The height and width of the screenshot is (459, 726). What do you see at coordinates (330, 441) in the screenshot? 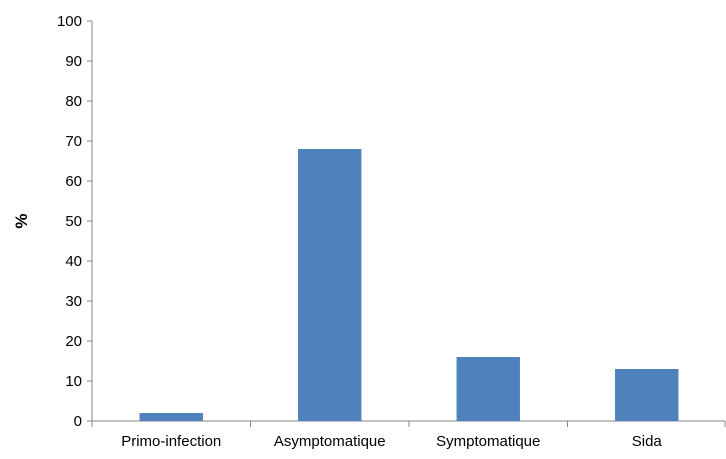
I see `x-category-label: Asymptomatique` at bounding box center [330, 441].